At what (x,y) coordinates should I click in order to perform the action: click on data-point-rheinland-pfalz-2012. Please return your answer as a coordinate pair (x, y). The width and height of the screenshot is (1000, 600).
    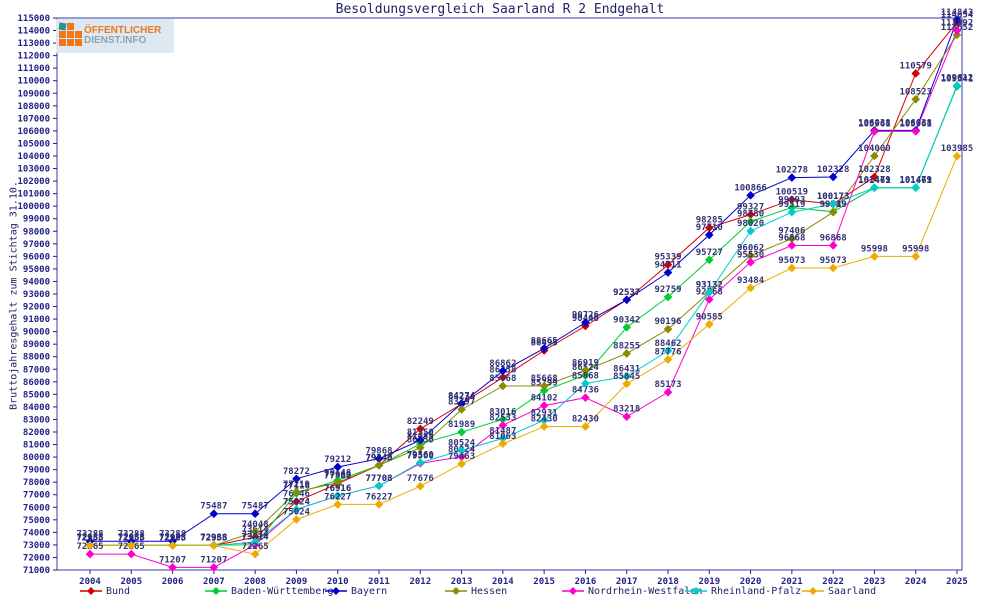
    Looking at the image, I should click on (420, 462).